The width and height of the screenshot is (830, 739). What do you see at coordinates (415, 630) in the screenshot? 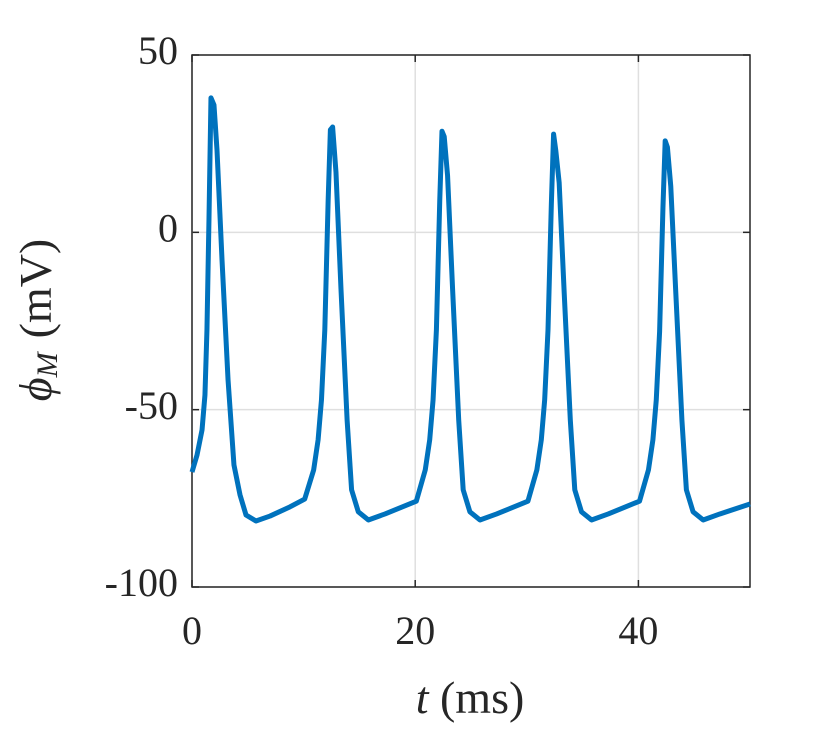
I see `x-tick-label: 20` at bounding box center [415, 630].